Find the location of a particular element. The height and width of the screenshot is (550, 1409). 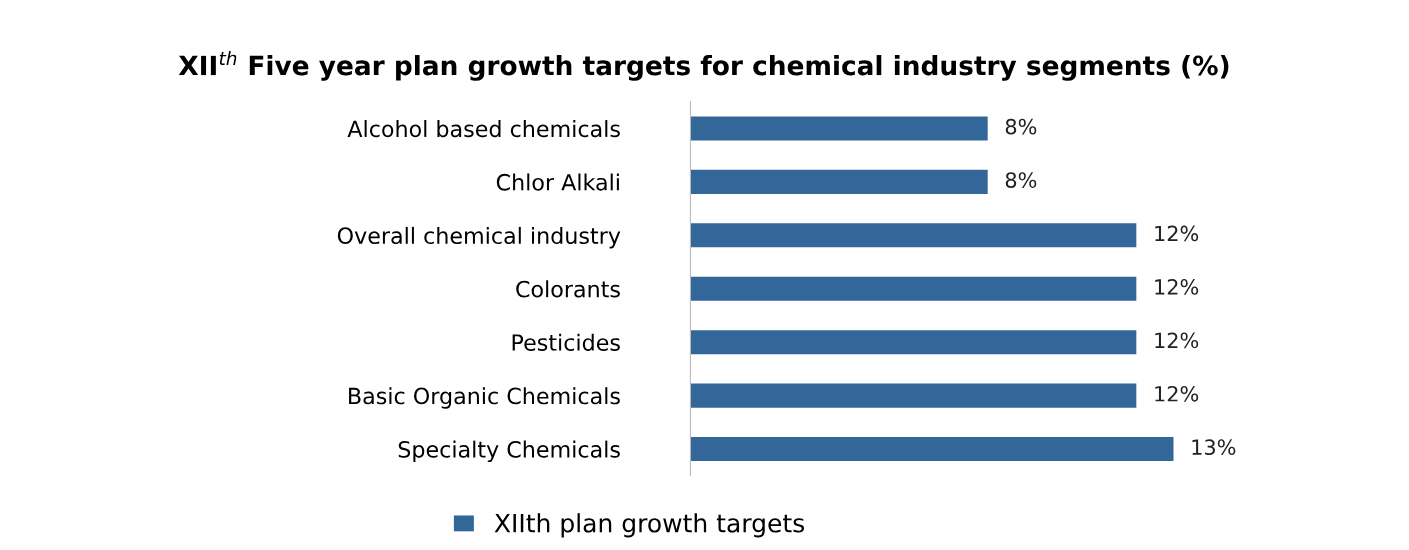

chart-title: XII$^{th}$ Five year plan growth targets for chemical industry segments (%) is located at coordinates (703, 65).